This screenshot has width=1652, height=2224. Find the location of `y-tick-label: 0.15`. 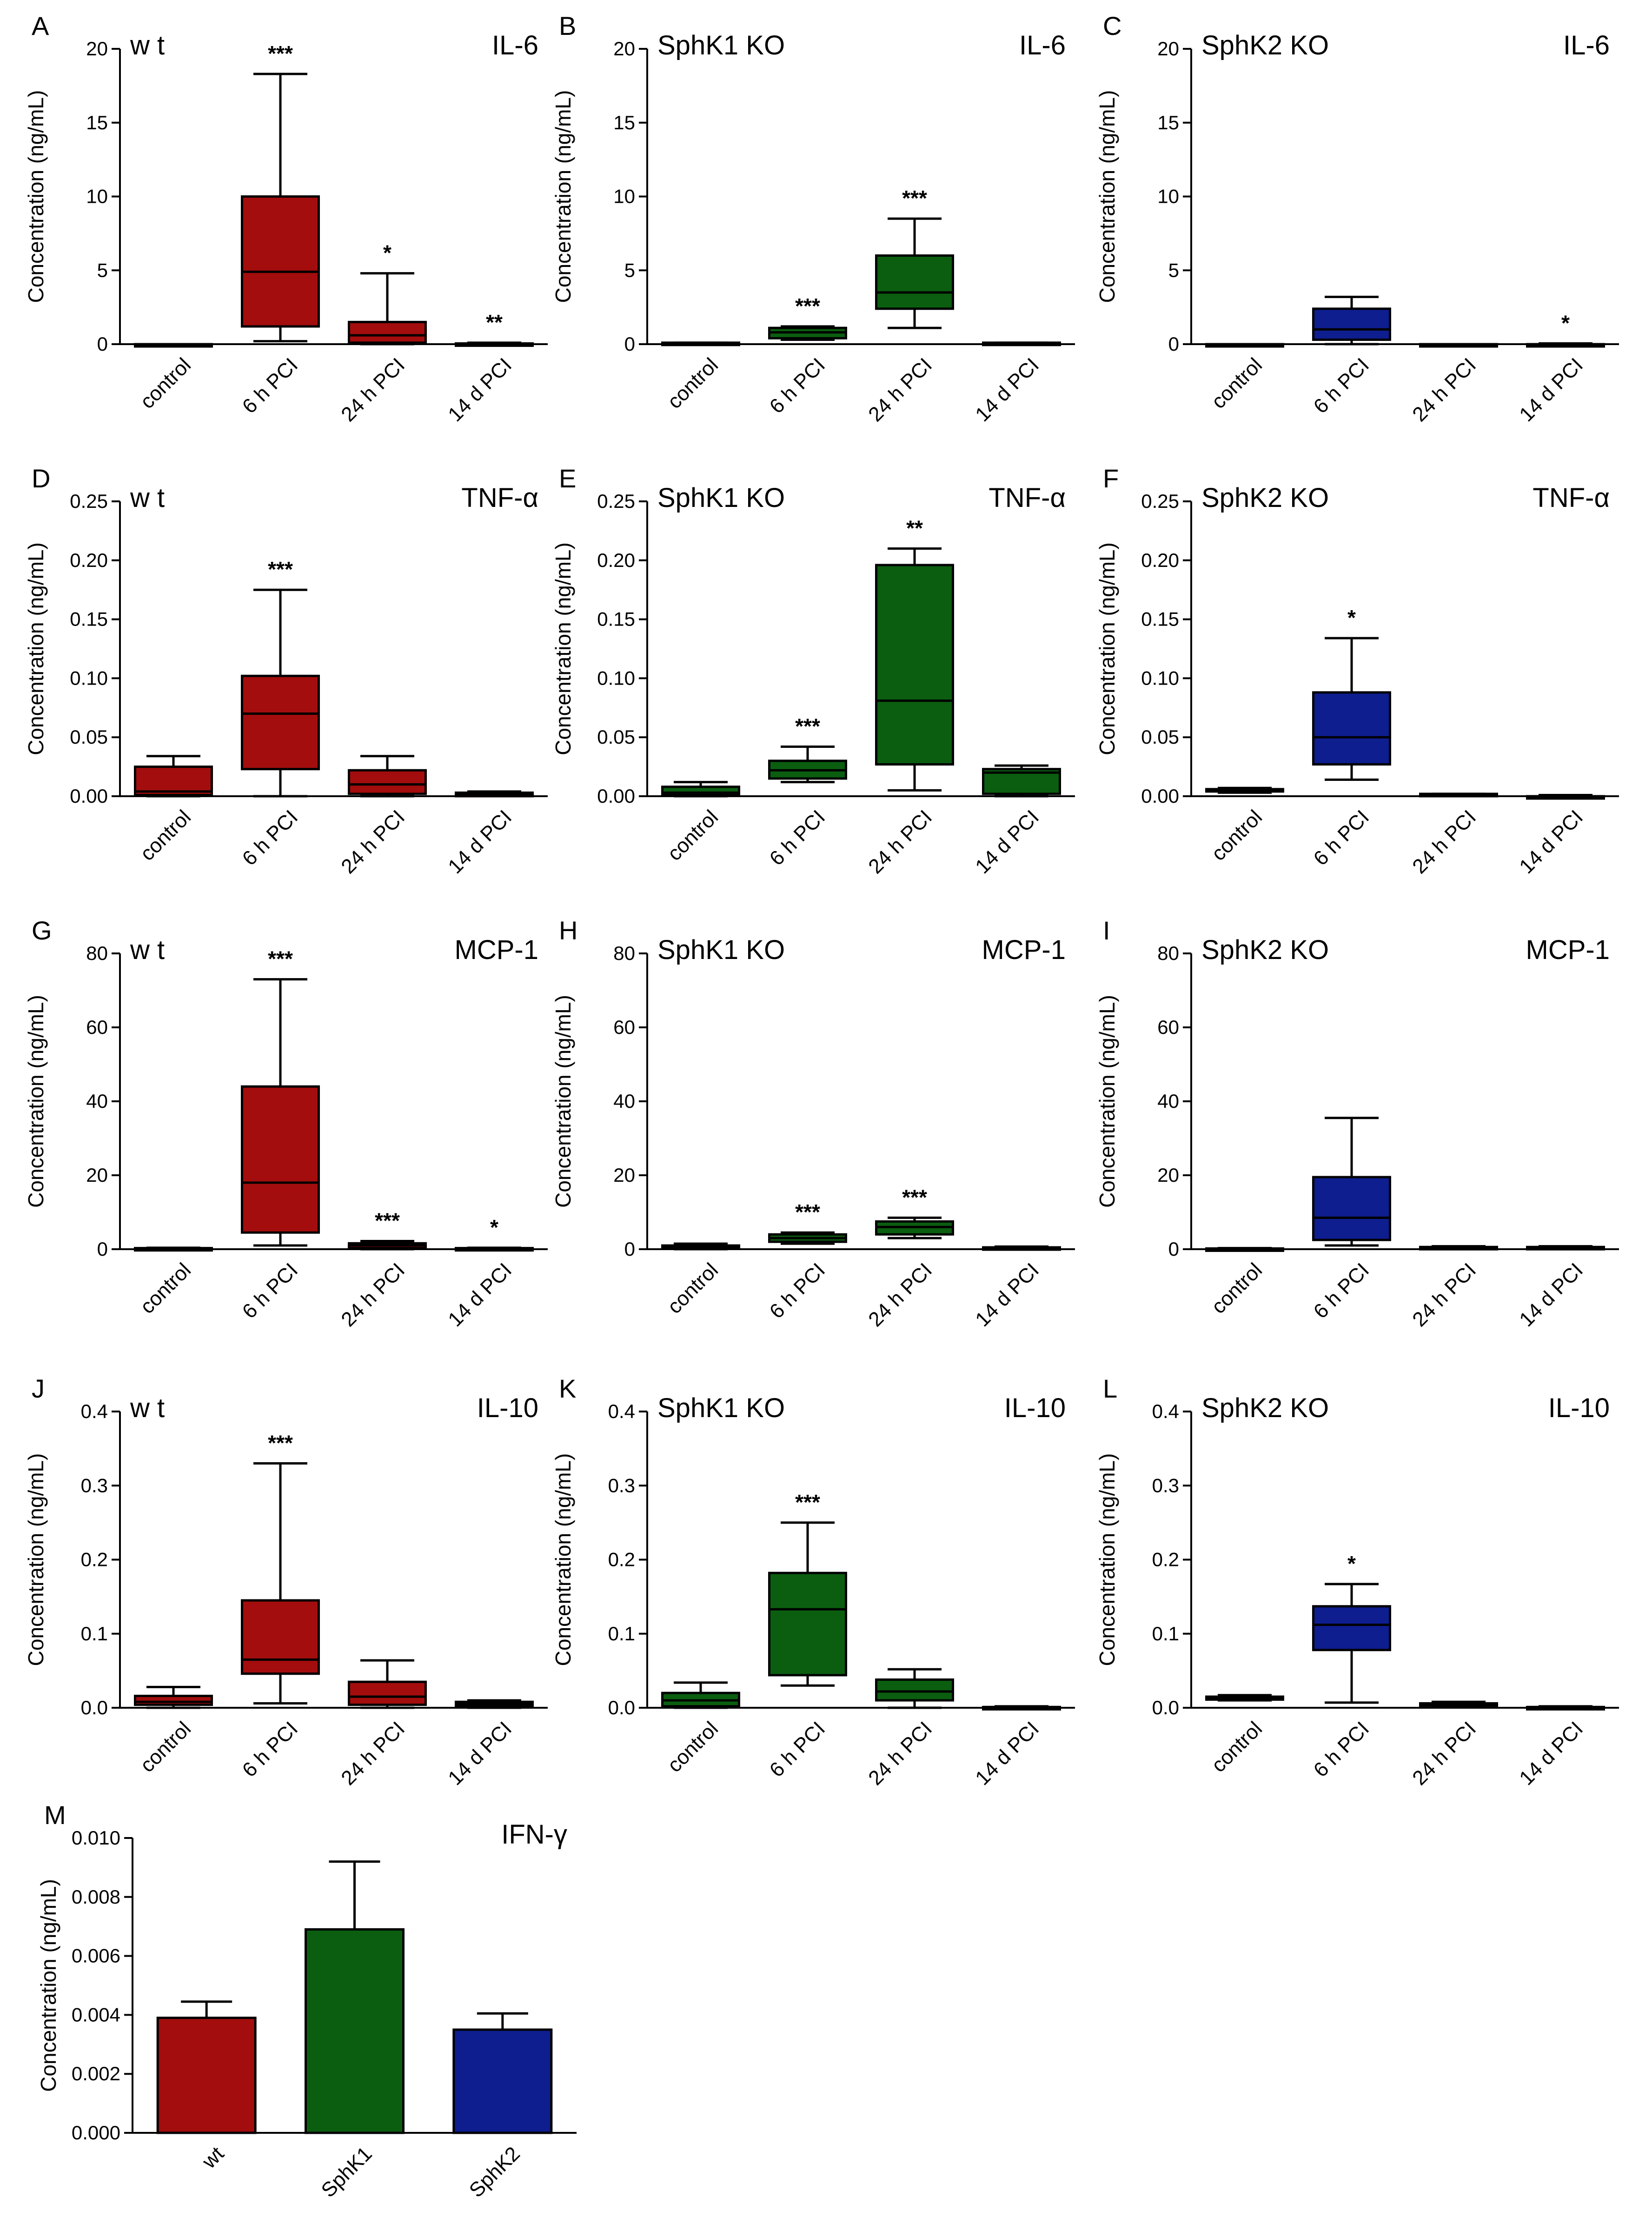

y-tick-label: 0.15 is located at coordinates (616, 619).